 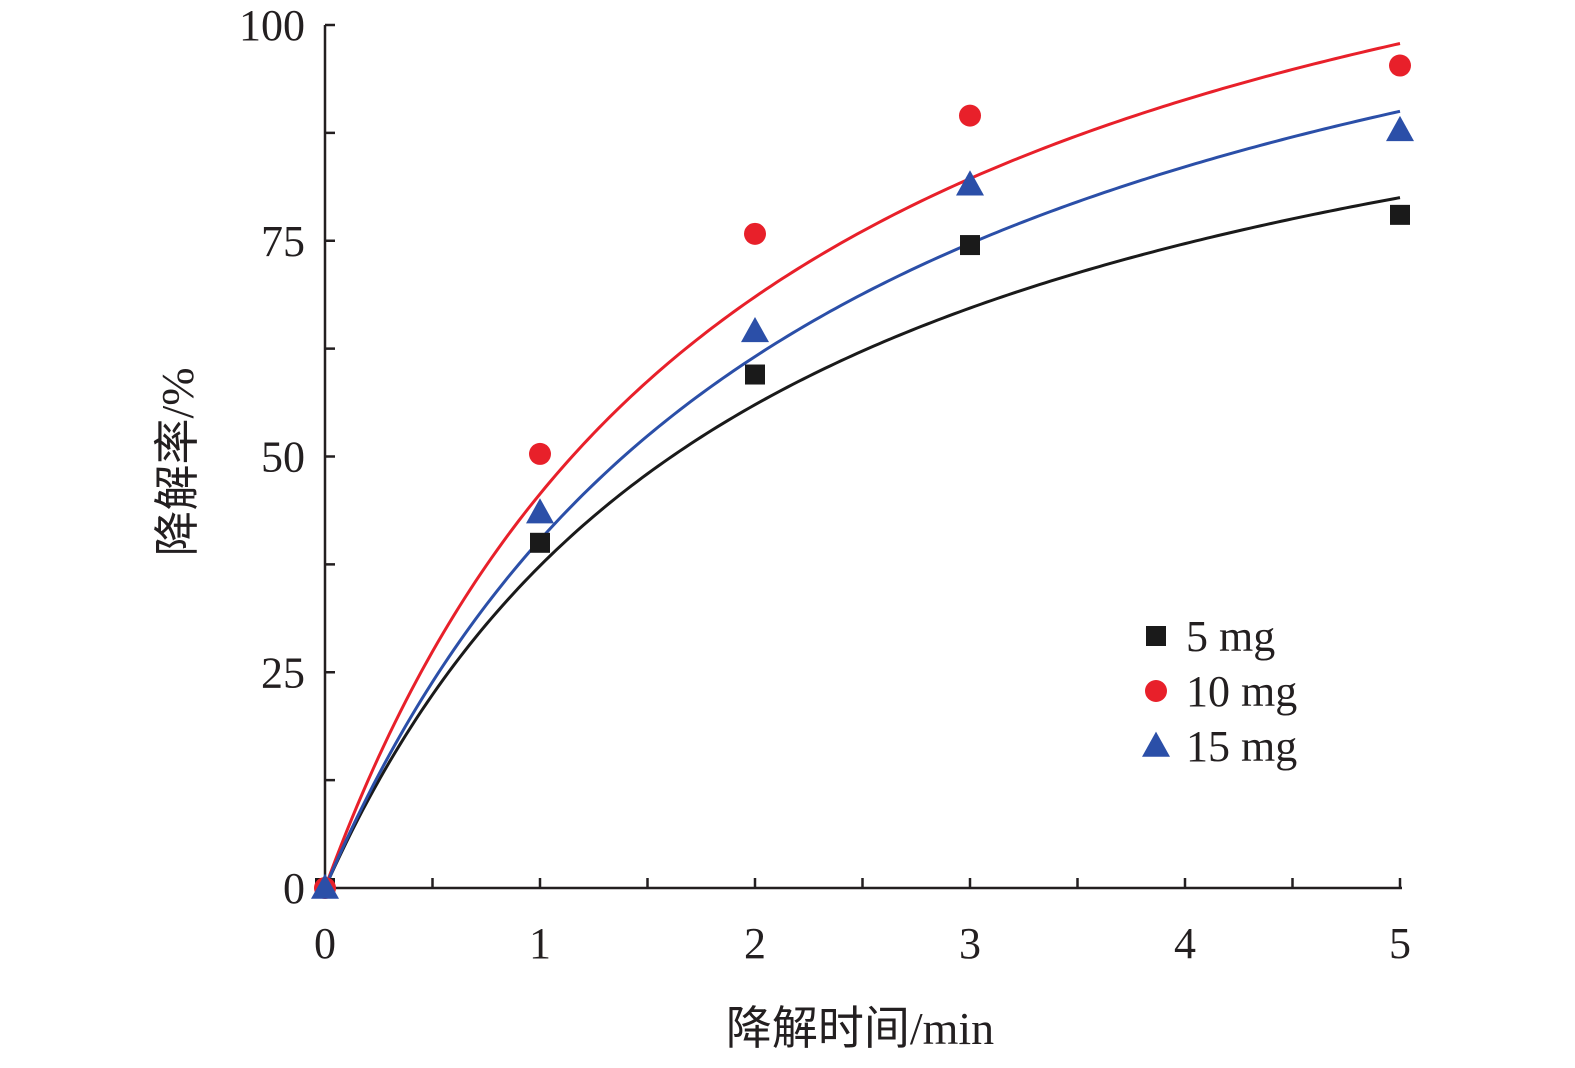 I want to click on y-tick-label: 25, so click(x=283, y=672).